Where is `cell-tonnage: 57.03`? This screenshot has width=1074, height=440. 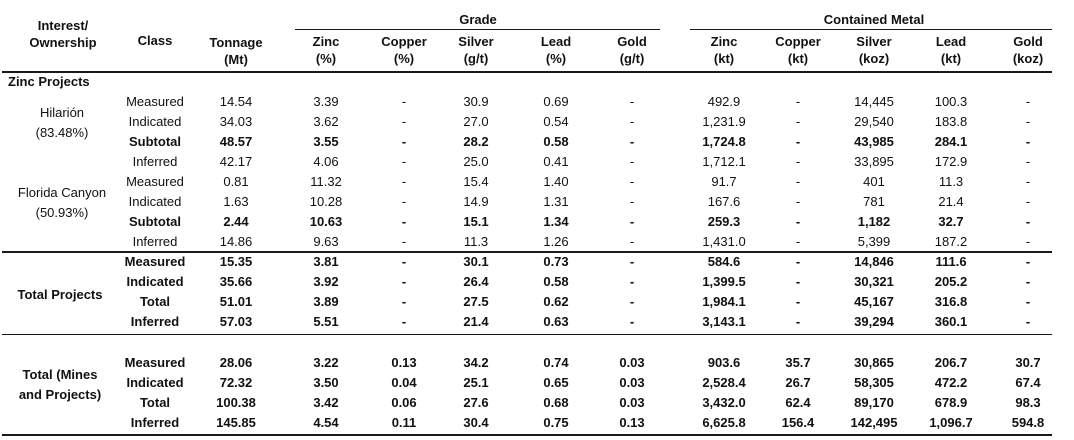
cell-tonnage: 57.03 is located at coordinates (236, 321).